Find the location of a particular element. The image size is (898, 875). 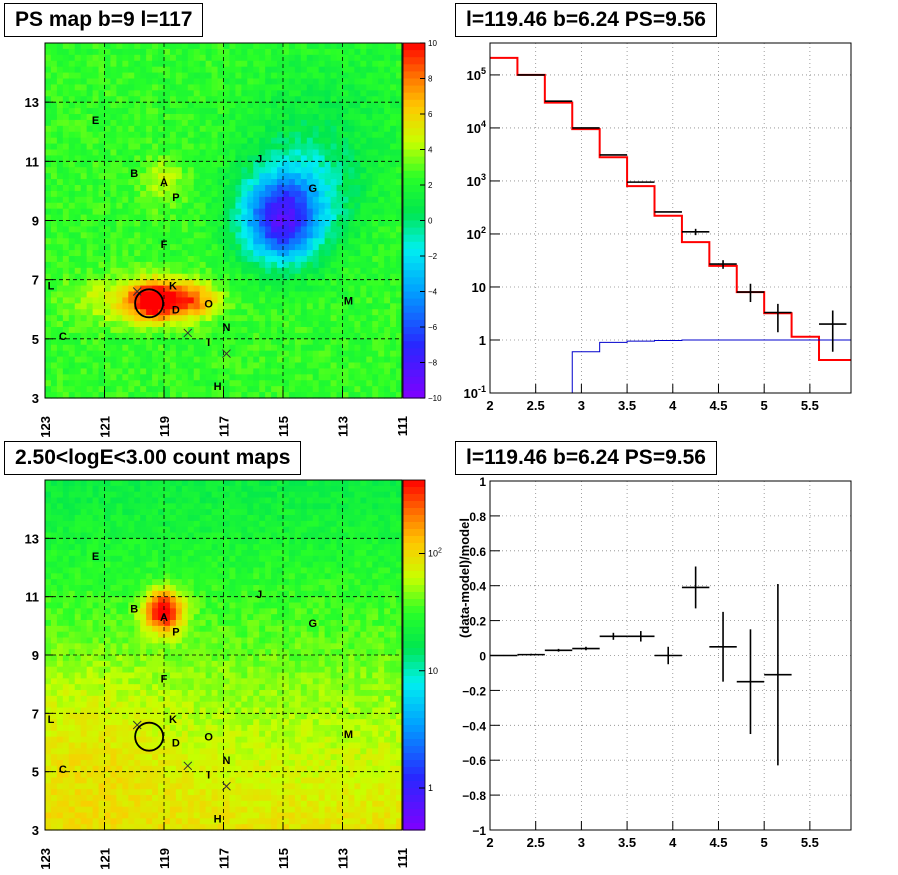

ps-map-title: PS map b=9 l=117 is located at coordinates (104, 20).